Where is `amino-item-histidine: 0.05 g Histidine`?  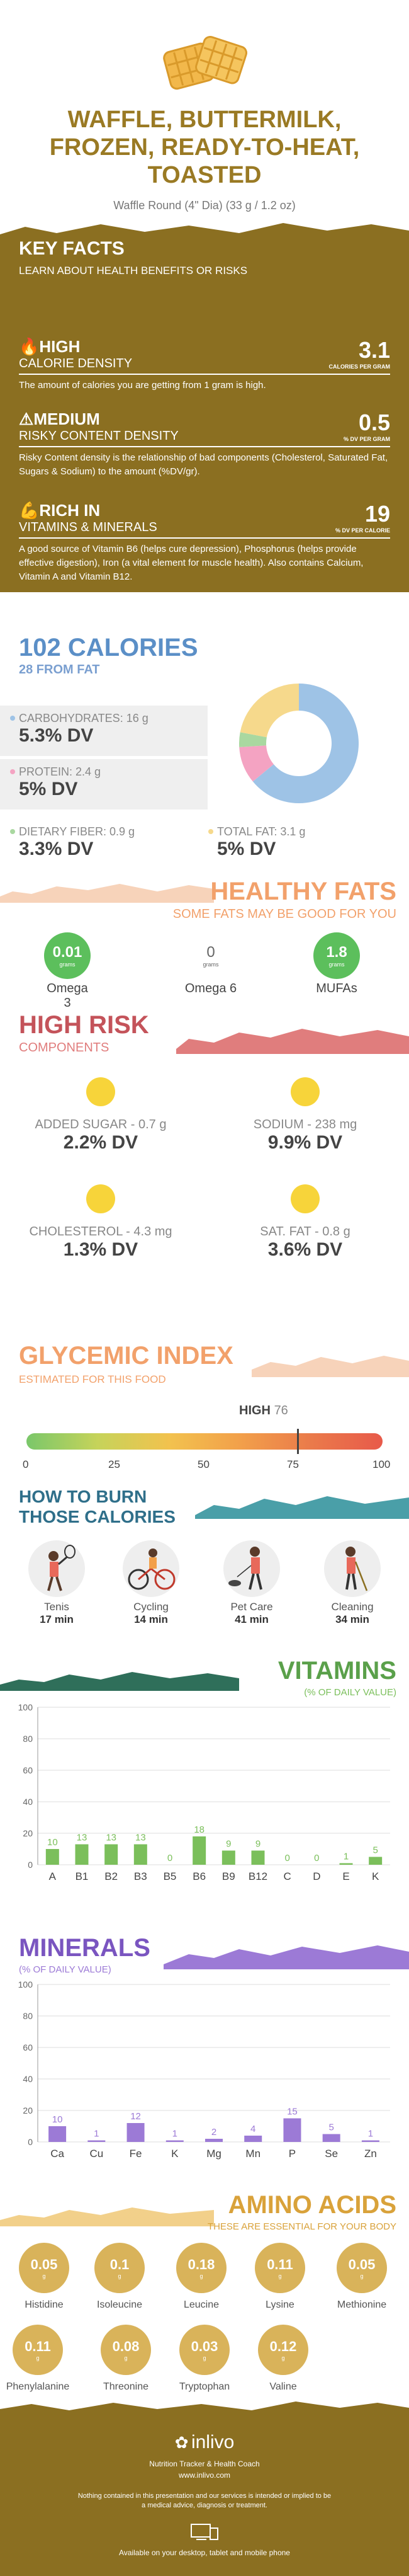 amino-item-histidine: 0.05 g Histidine is located at coordinates (44, 2277).